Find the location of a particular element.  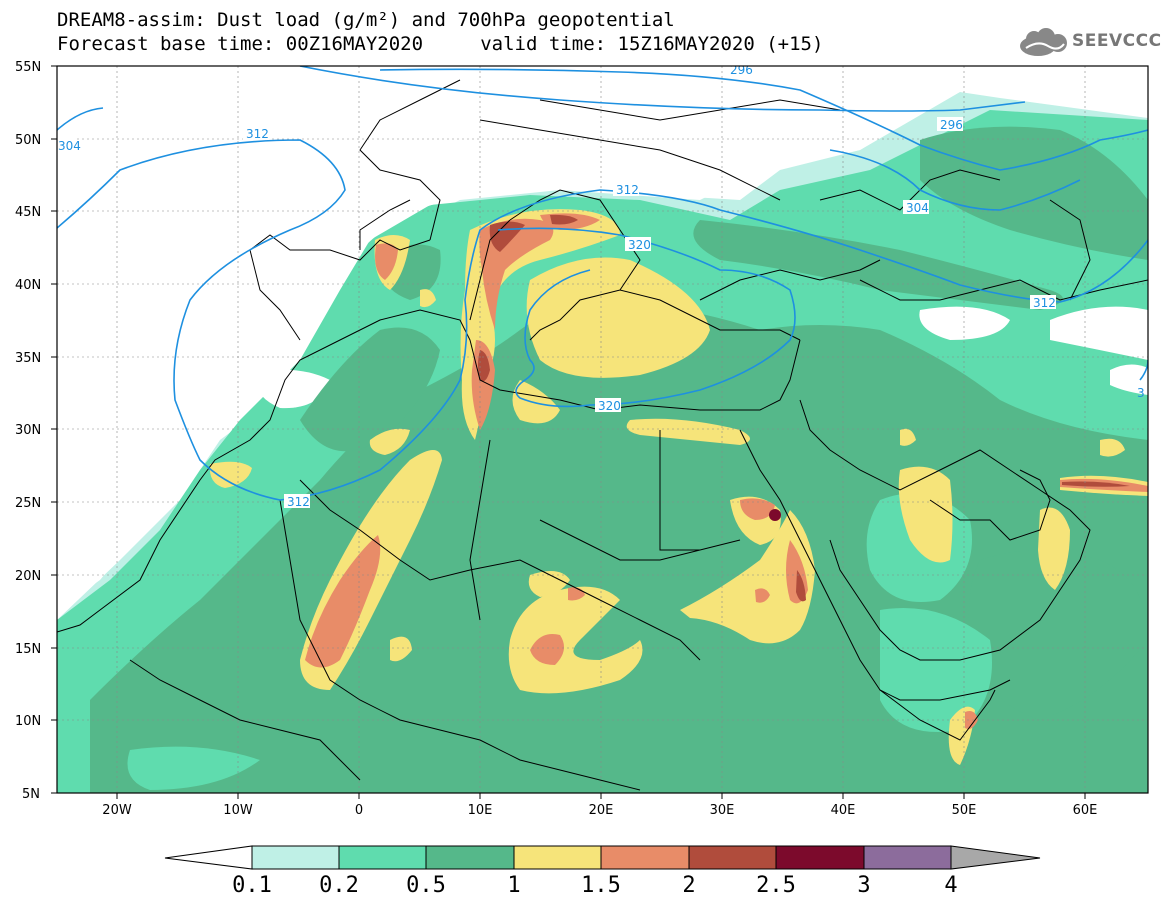

colorbar-label: 1.5 is located at coordinates (601, 885).